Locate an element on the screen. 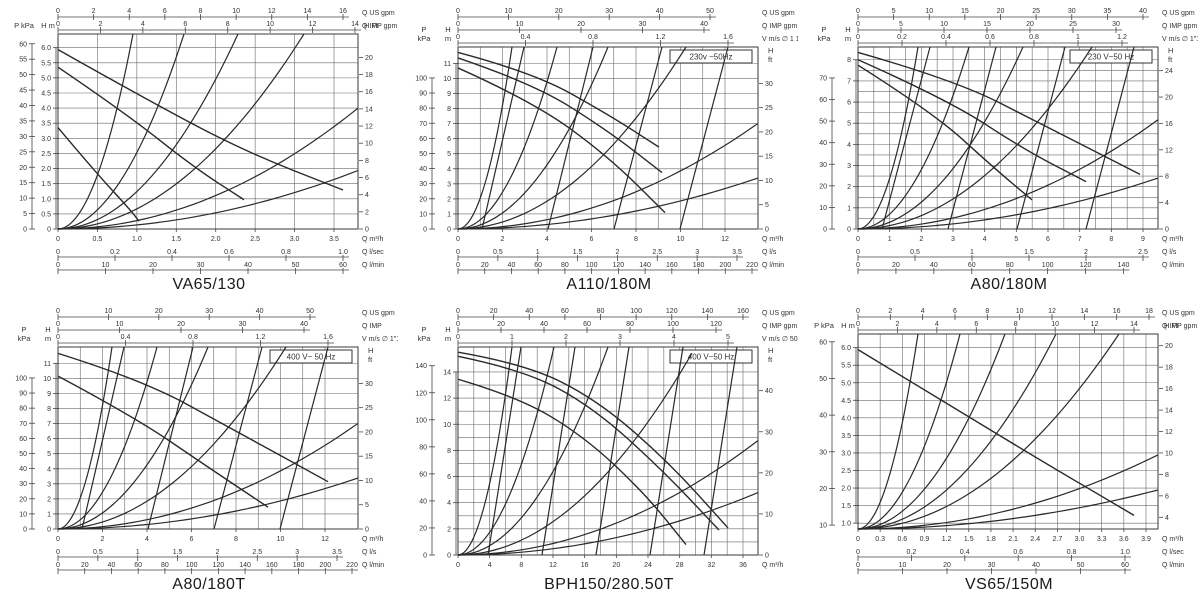  svg-text: 70 is located at coordinates (423, 124).